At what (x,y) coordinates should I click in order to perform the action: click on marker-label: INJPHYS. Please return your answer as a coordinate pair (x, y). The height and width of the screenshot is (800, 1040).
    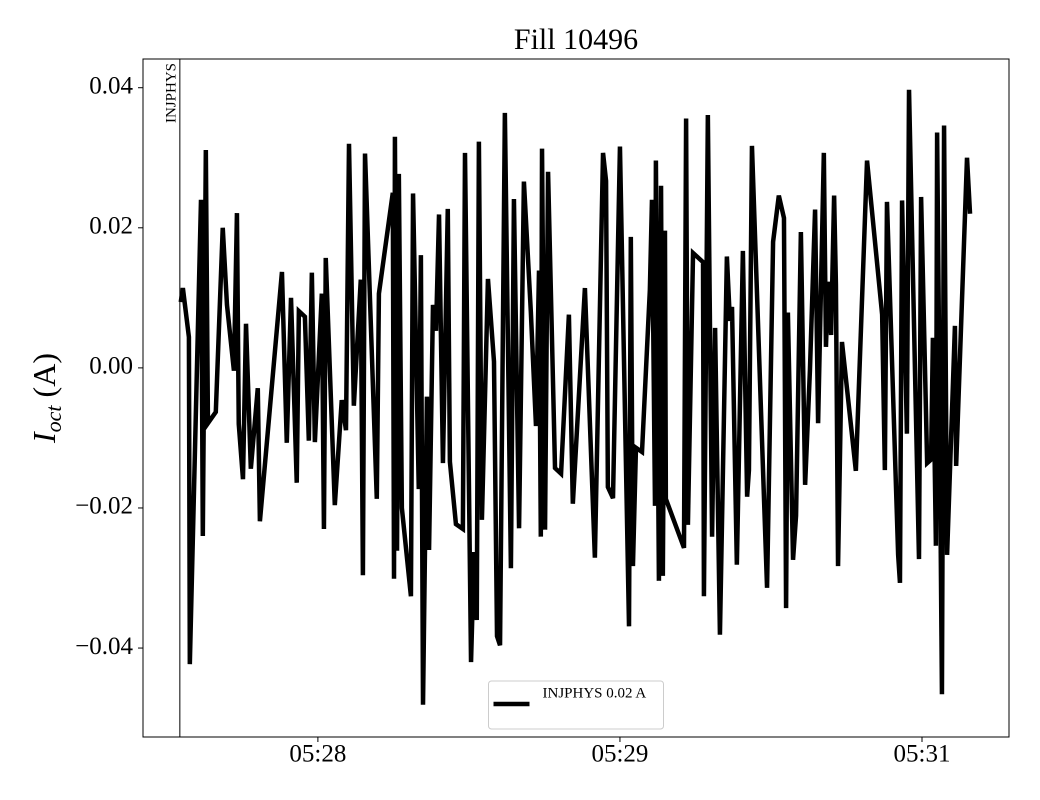
    Looking at the image, I should click on (171, 93).